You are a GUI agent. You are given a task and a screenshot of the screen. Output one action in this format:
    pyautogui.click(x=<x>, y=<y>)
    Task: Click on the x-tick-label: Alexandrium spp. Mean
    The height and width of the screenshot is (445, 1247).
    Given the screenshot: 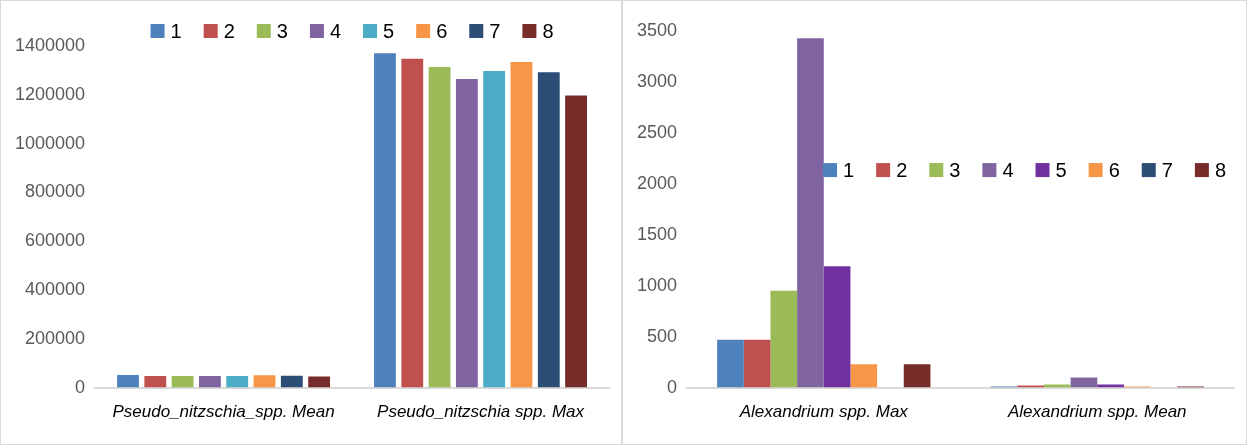 What is the action you would take?
    pyautogui.click(x=1096, y=411)
    